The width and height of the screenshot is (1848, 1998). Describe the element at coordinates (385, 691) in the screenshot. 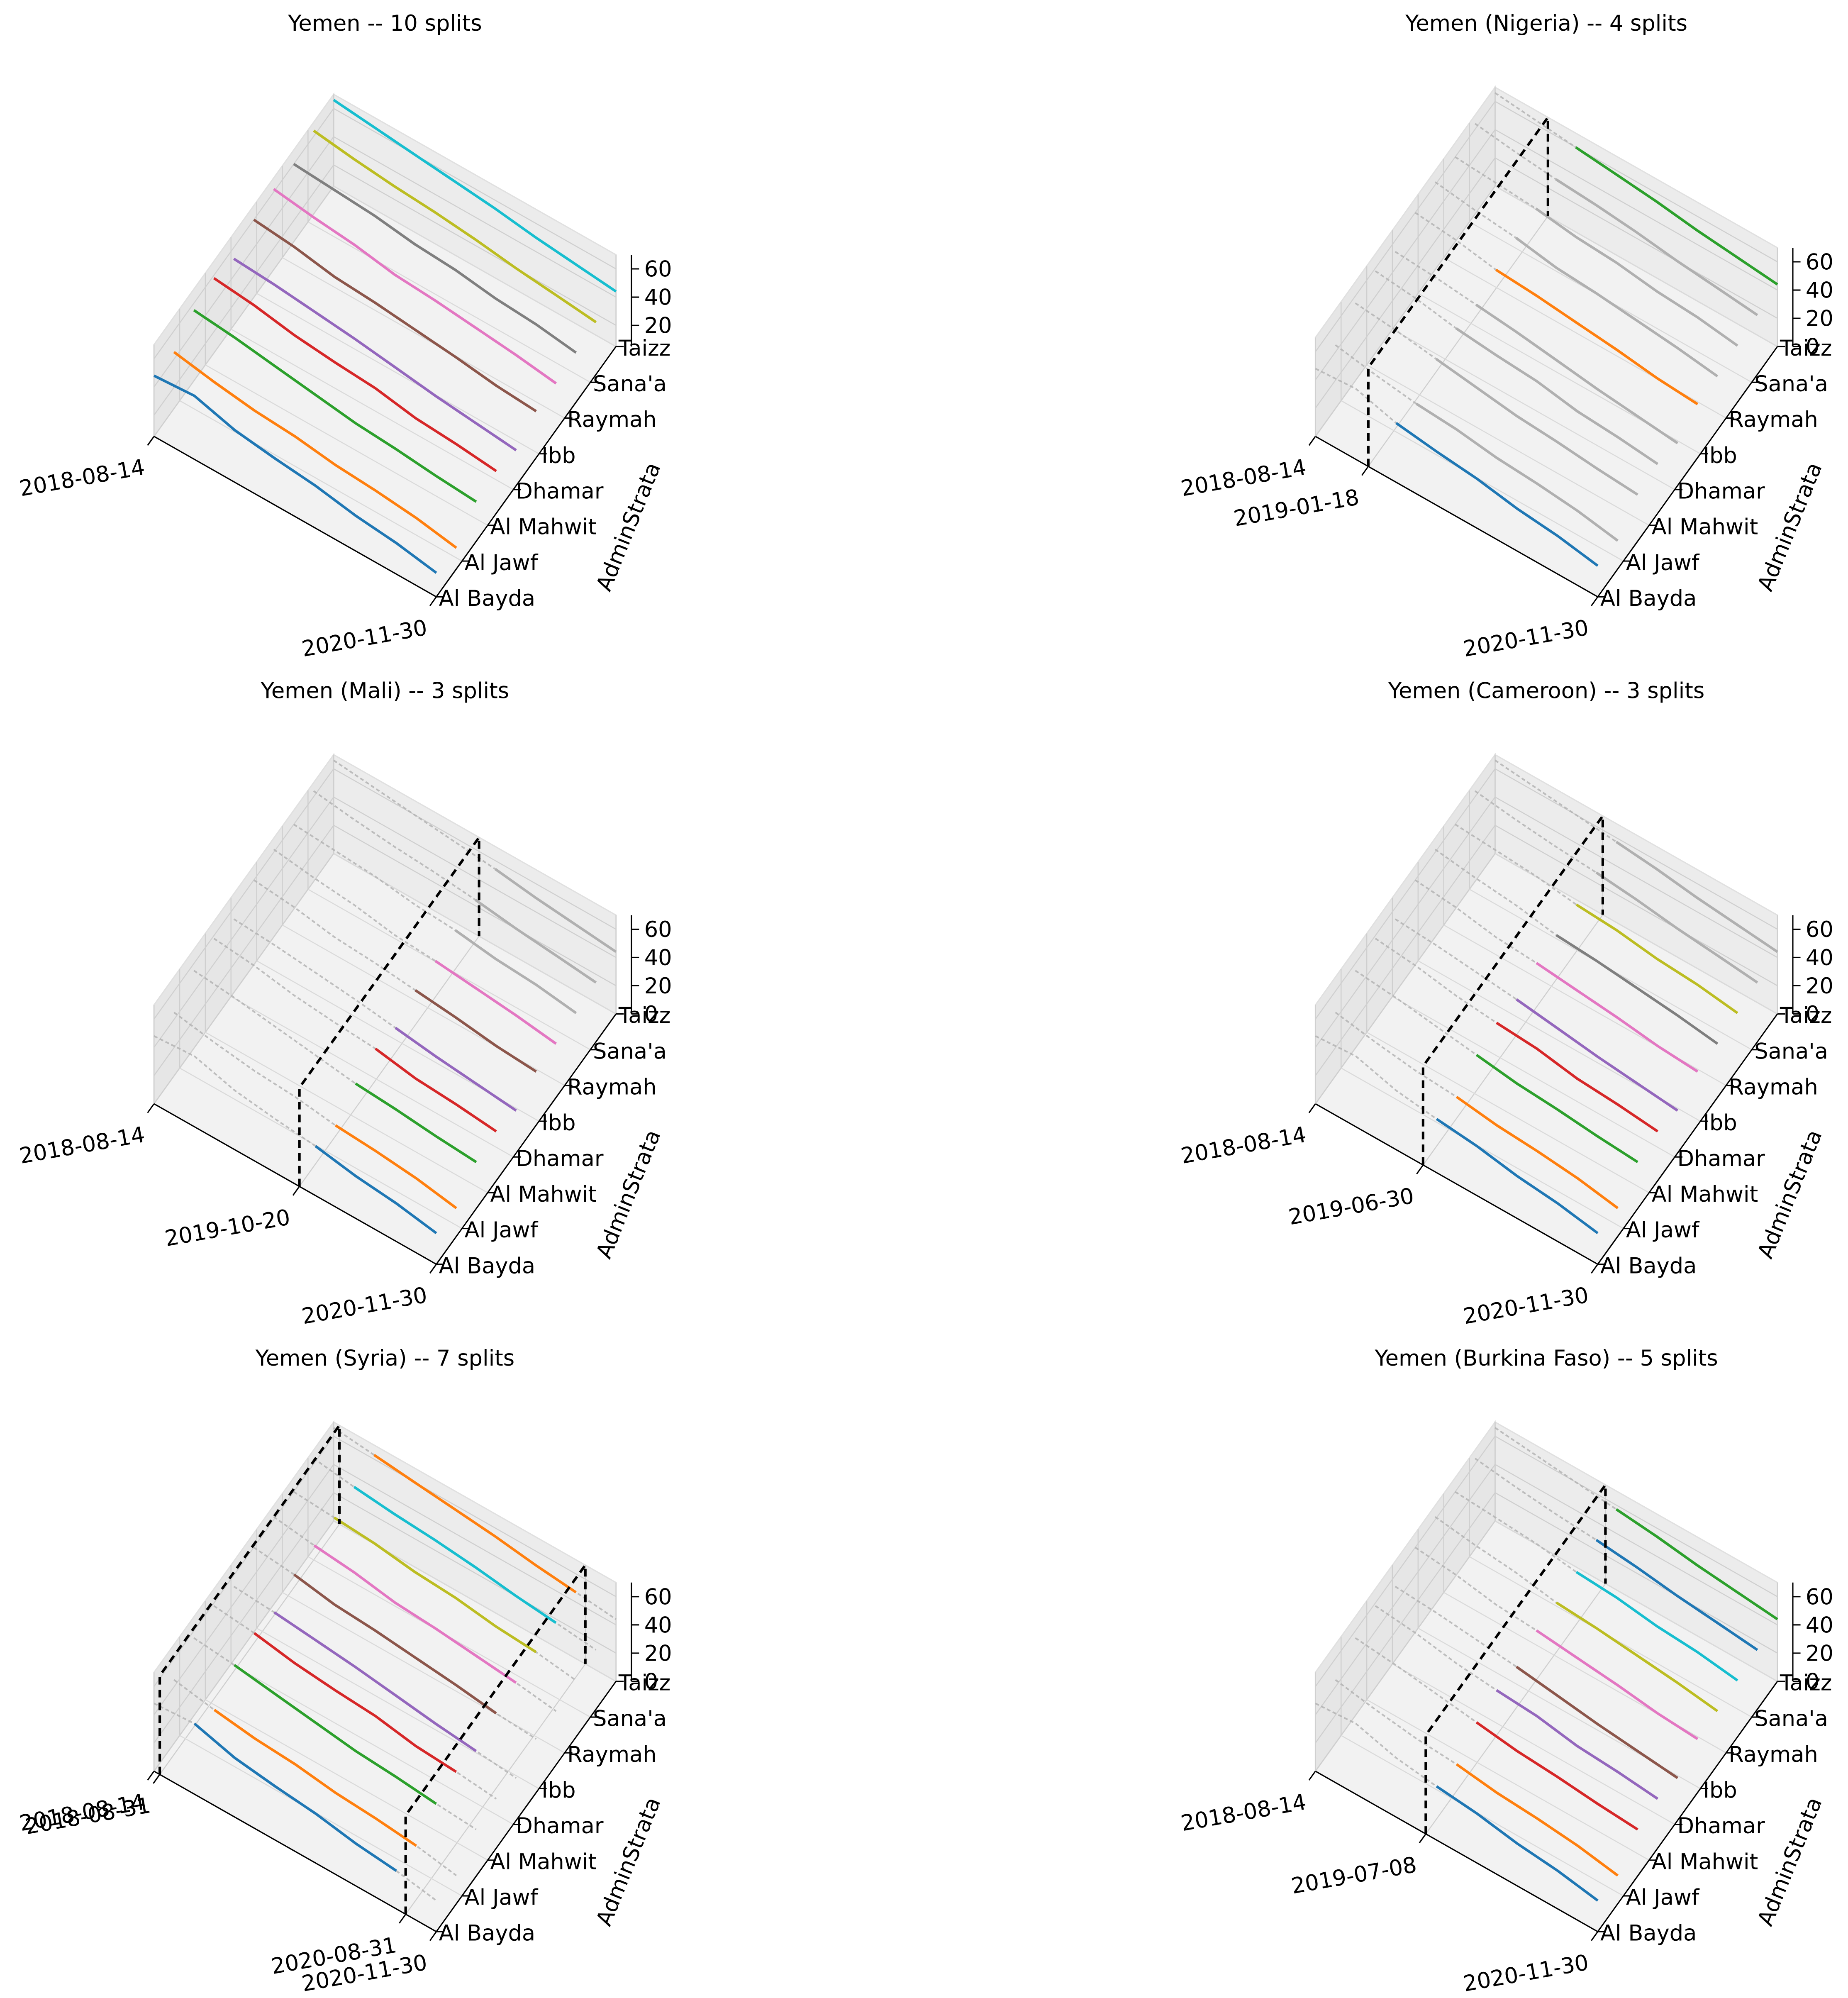

I see `chart-title: Yemen (Mali) -- 3 splits` at that location.